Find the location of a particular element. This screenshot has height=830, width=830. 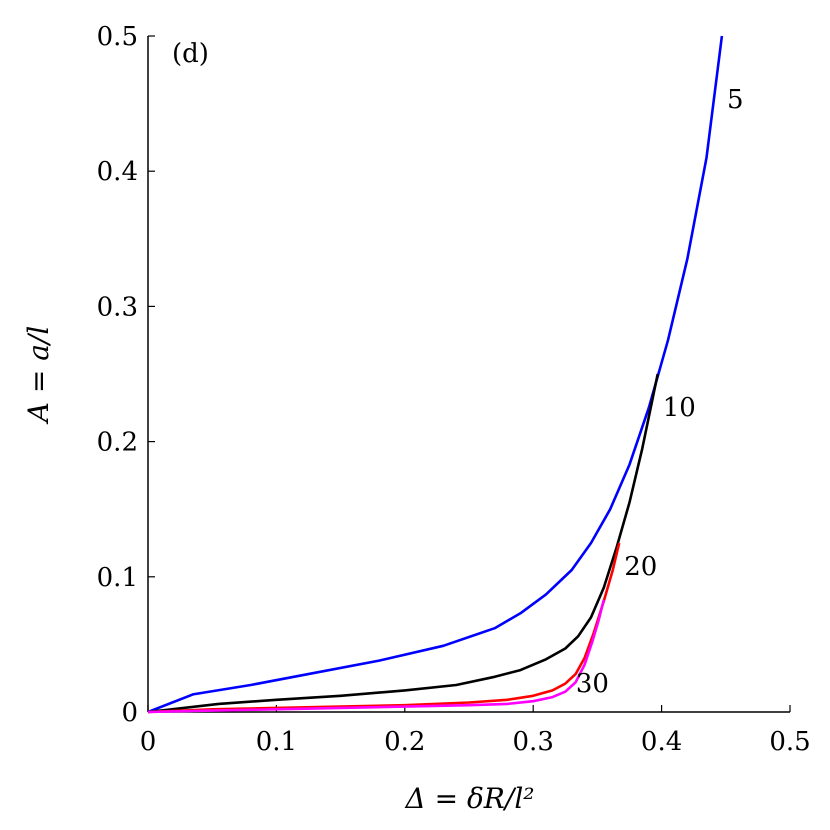

x-tick-label: 0.3 is located at coordinates (533, 742).